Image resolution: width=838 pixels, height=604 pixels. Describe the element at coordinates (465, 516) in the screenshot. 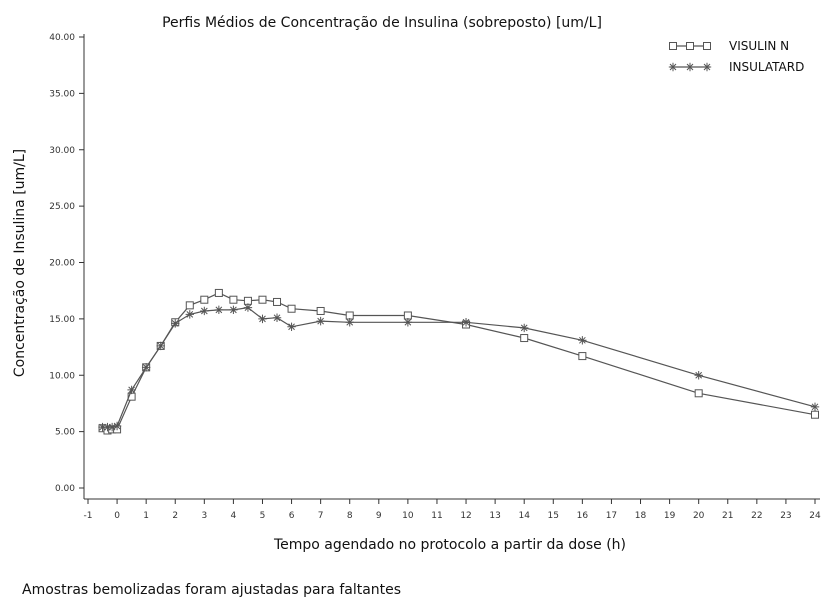

I see `x-tick-label: 12` at that location.